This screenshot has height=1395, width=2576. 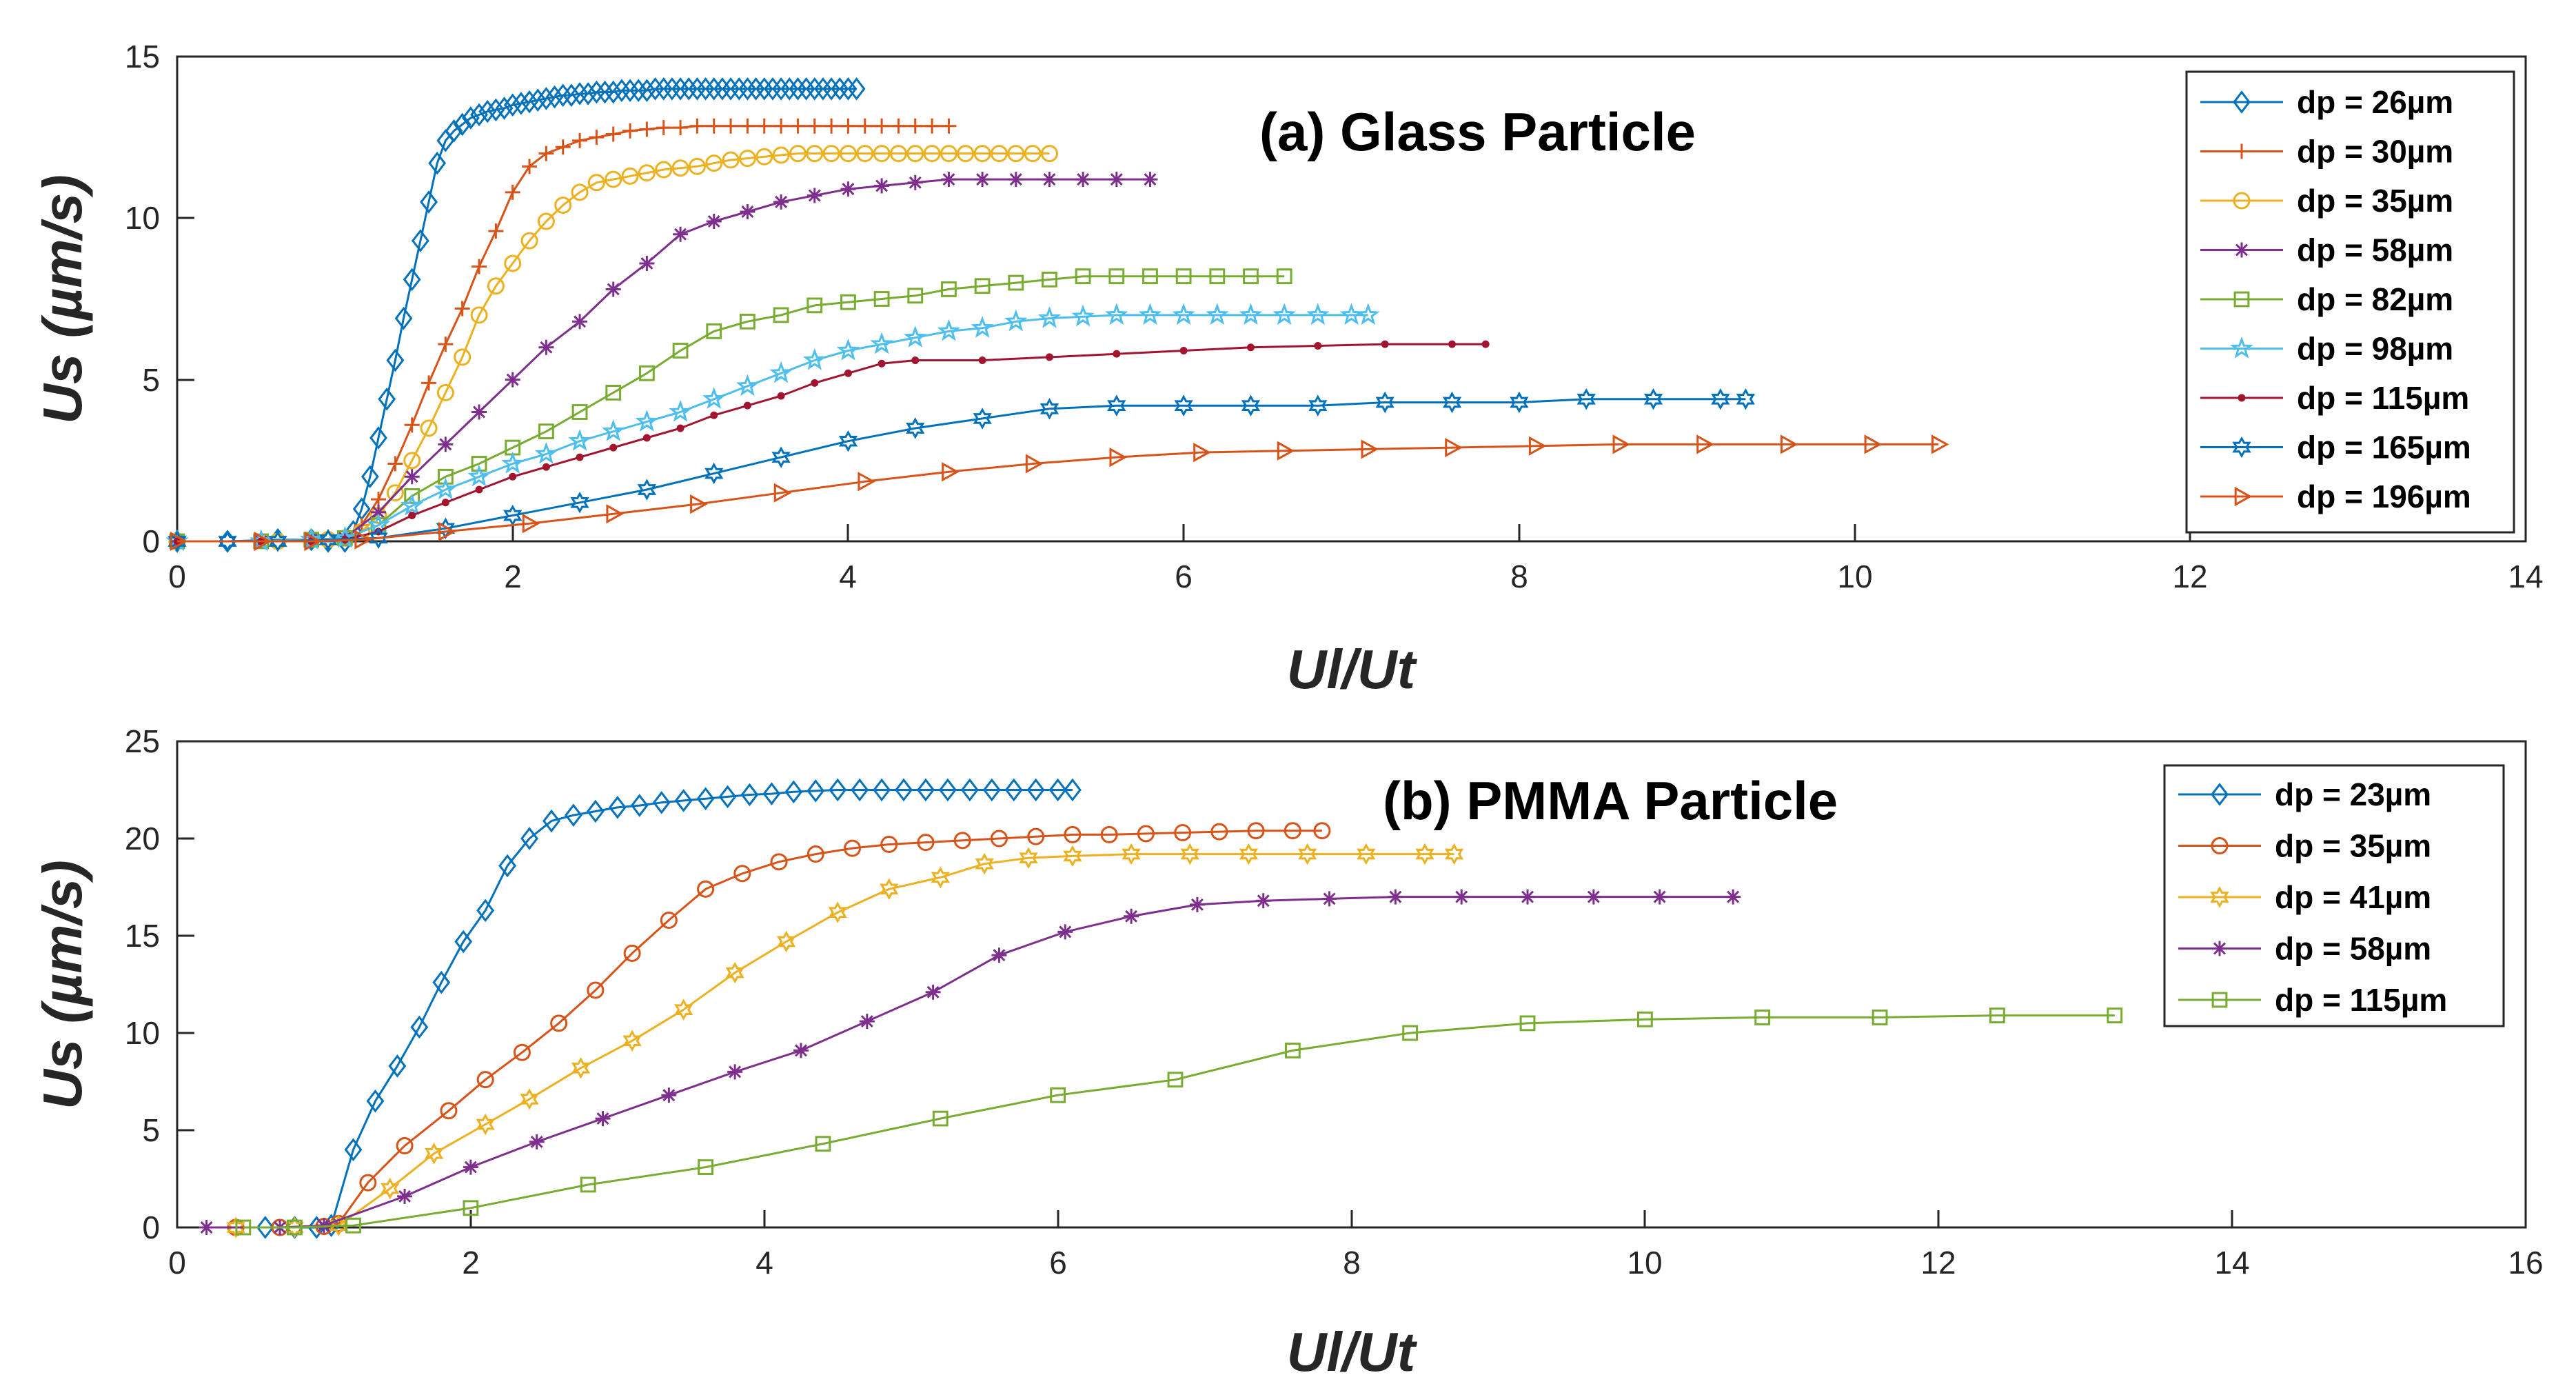 I want to click on y-tick-label: 25, so click(x=142, y=741).